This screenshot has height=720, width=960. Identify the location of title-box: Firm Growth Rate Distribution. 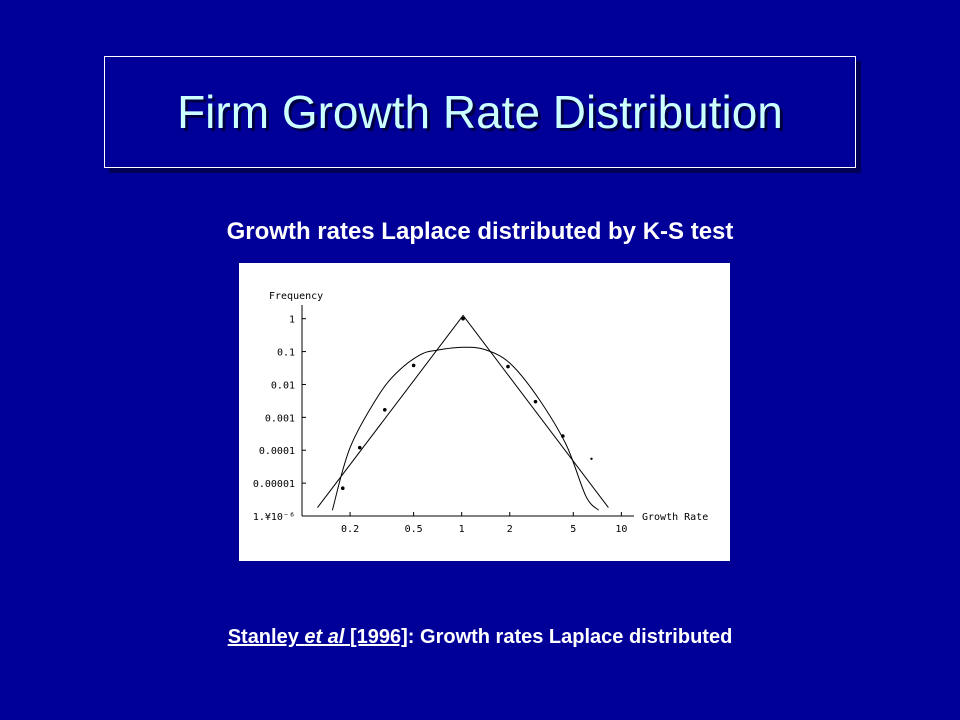
(480, 112).